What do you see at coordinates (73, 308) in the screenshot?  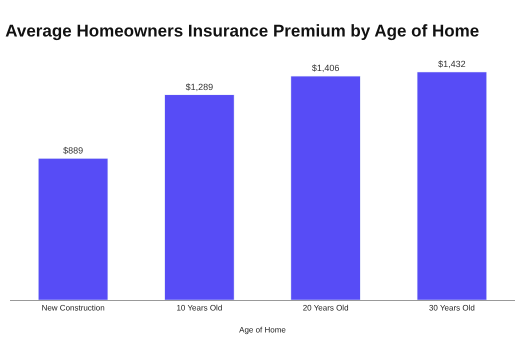 I see `x-tick-label: New Construction` at bounding box center [73, 308].